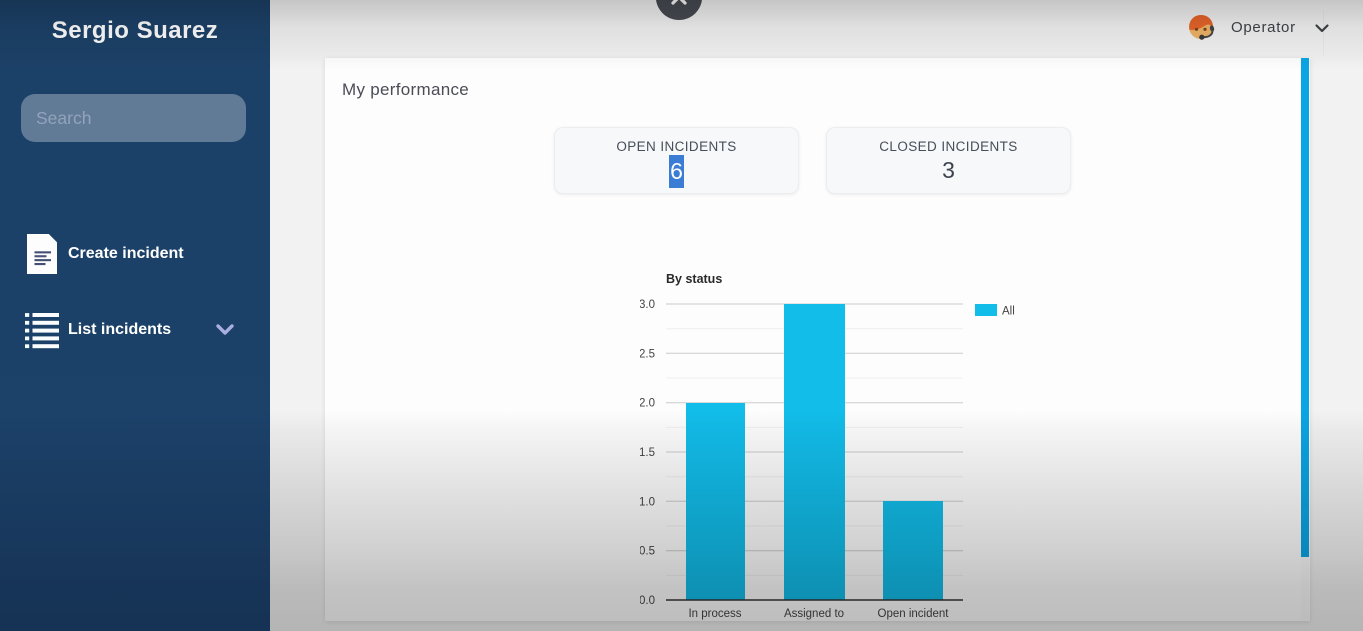  Describe the element at coordinates (647, 502) in the screenshot. I see `svg-text: 1.0` at that location.